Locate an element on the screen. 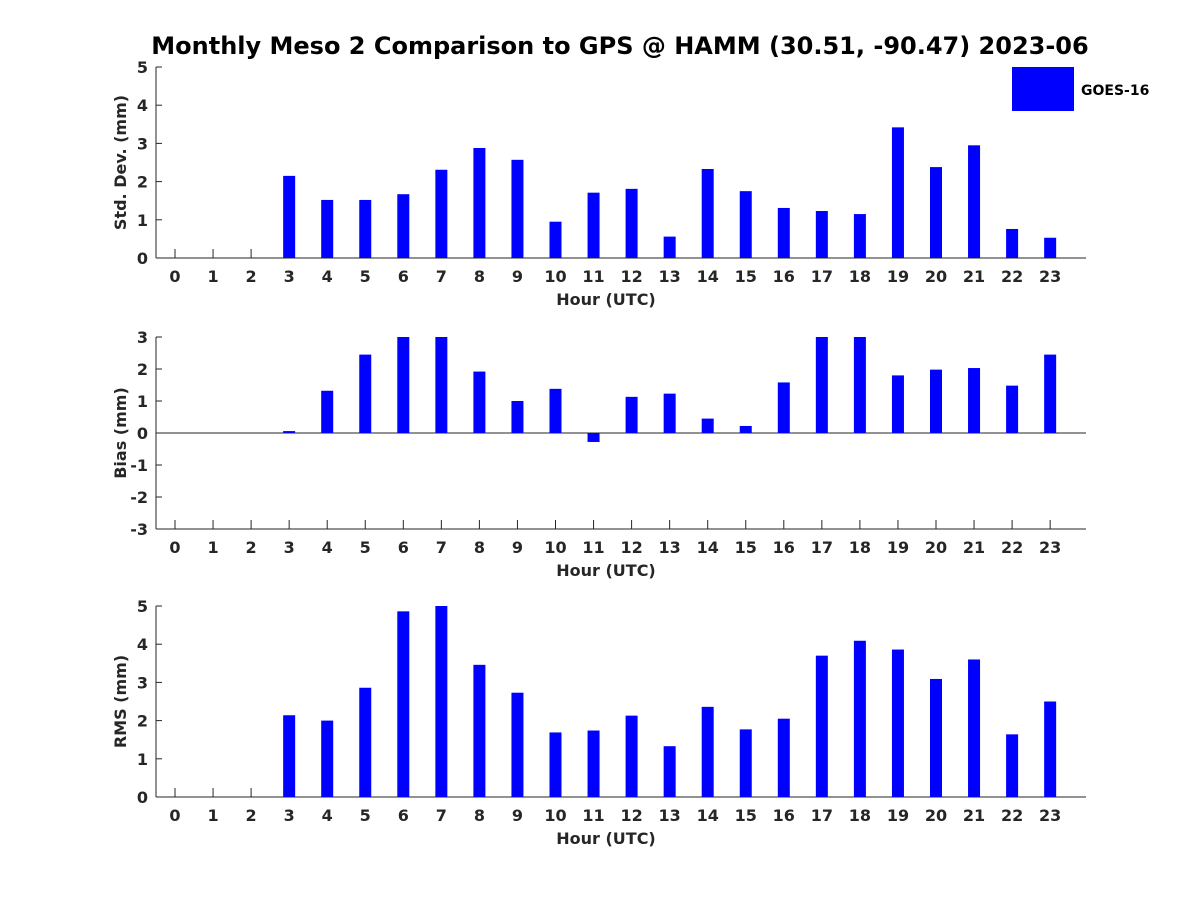 The height and width of the screenshot is (900, 1200). y-axis-label: RMS (mm) is located at coordinates (120, 701).